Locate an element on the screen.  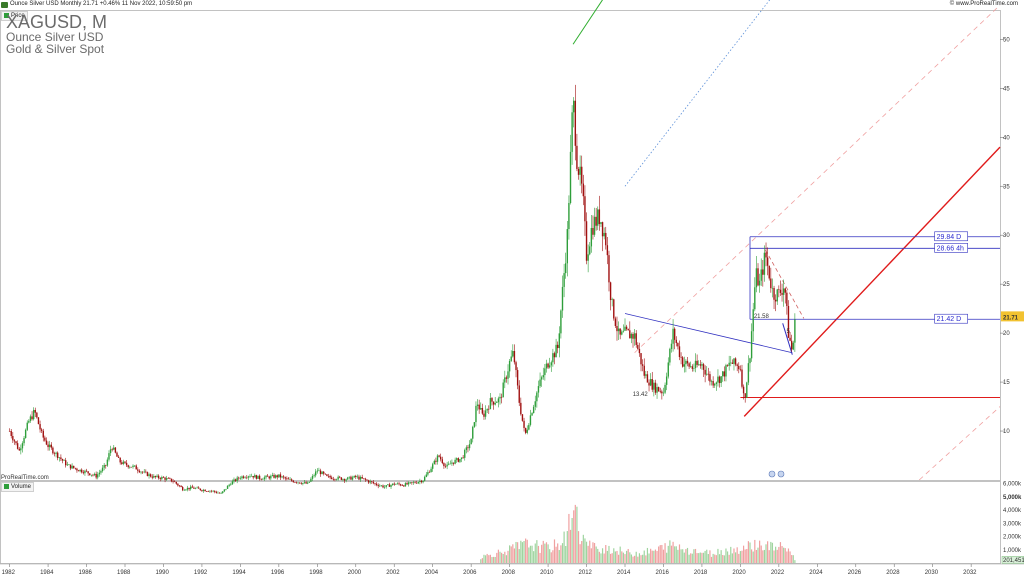
volume-panel-frame is located at coordinates (500, 522).